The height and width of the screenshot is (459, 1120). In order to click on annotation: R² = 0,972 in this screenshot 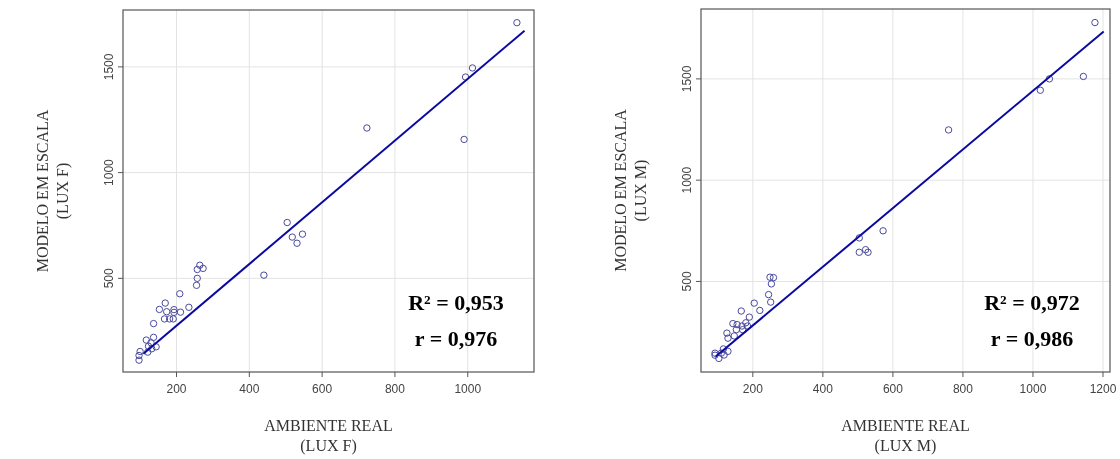, I will do `click(1032, 302)`.